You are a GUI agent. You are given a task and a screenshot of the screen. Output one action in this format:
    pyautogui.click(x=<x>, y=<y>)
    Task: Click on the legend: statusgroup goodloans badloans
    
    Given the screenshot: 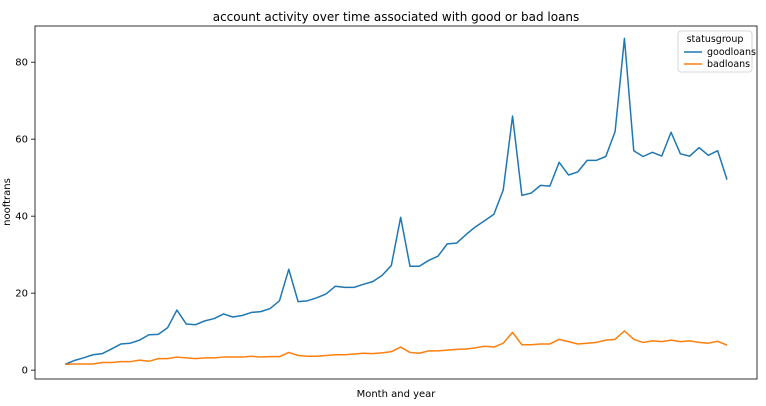 What is the action you would take?
    pyautogui.click(x=716, y=51)
    